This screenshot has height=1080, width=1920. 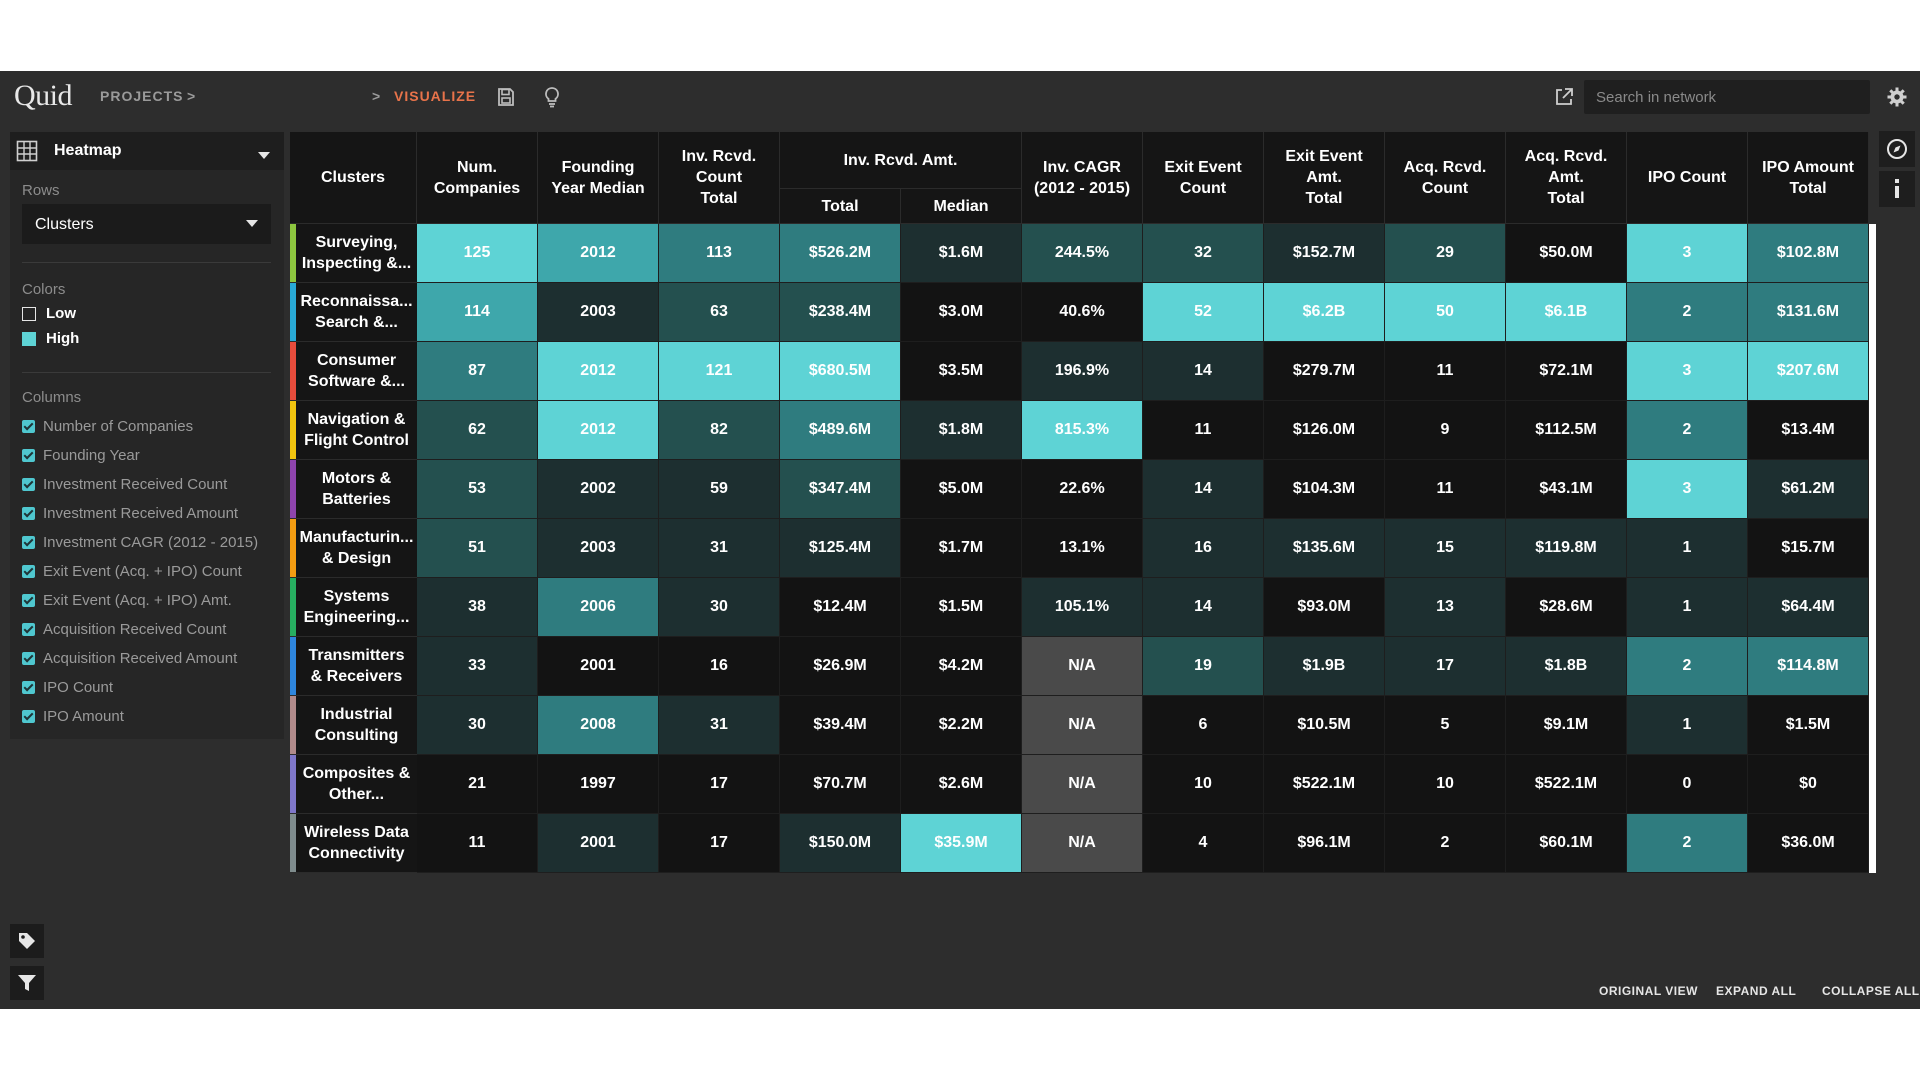 What do you see at coordinates (1566, 178) in the screenshot?
I see `header-acq-amt: Acq. Rcvd. Amt. Total` at bounding box center [1566, 178].